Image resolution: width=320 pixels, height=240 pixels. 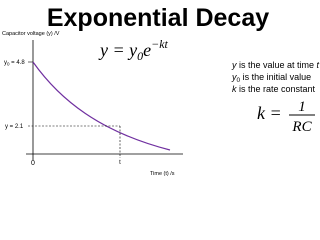 What do you see at coordinates (234, 89) in the screenshot?
I see `symbol: k` at bounding box center [234, 89].